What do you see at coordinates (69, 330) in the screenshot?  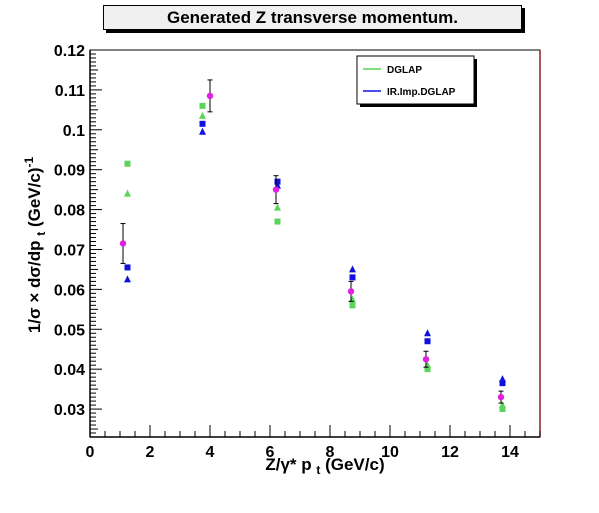 I see `y-tick-label: 0.05` at bounding box center [69, 330].